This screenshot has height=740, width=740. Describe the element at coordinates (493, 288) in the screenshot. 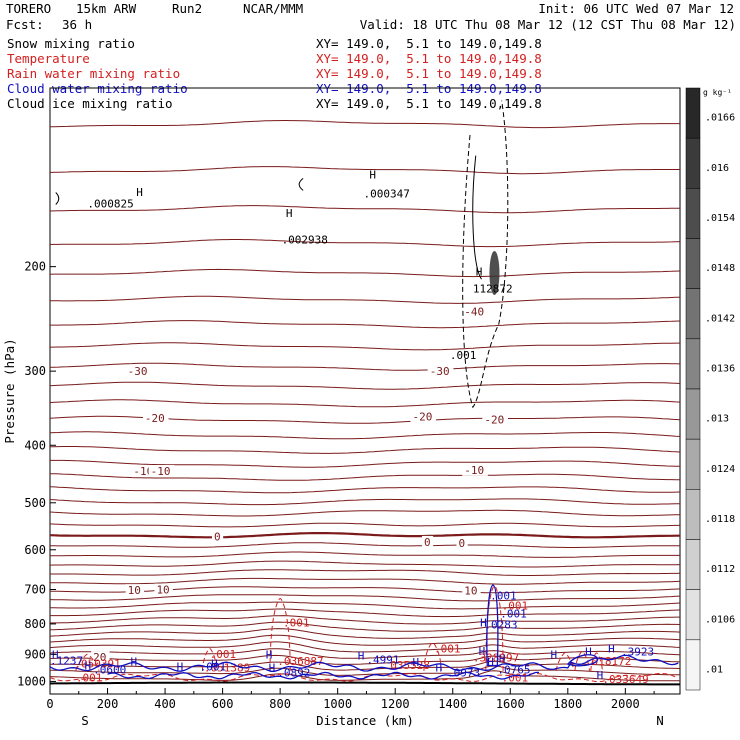

I see `snow-value-label: 112872` at that location.